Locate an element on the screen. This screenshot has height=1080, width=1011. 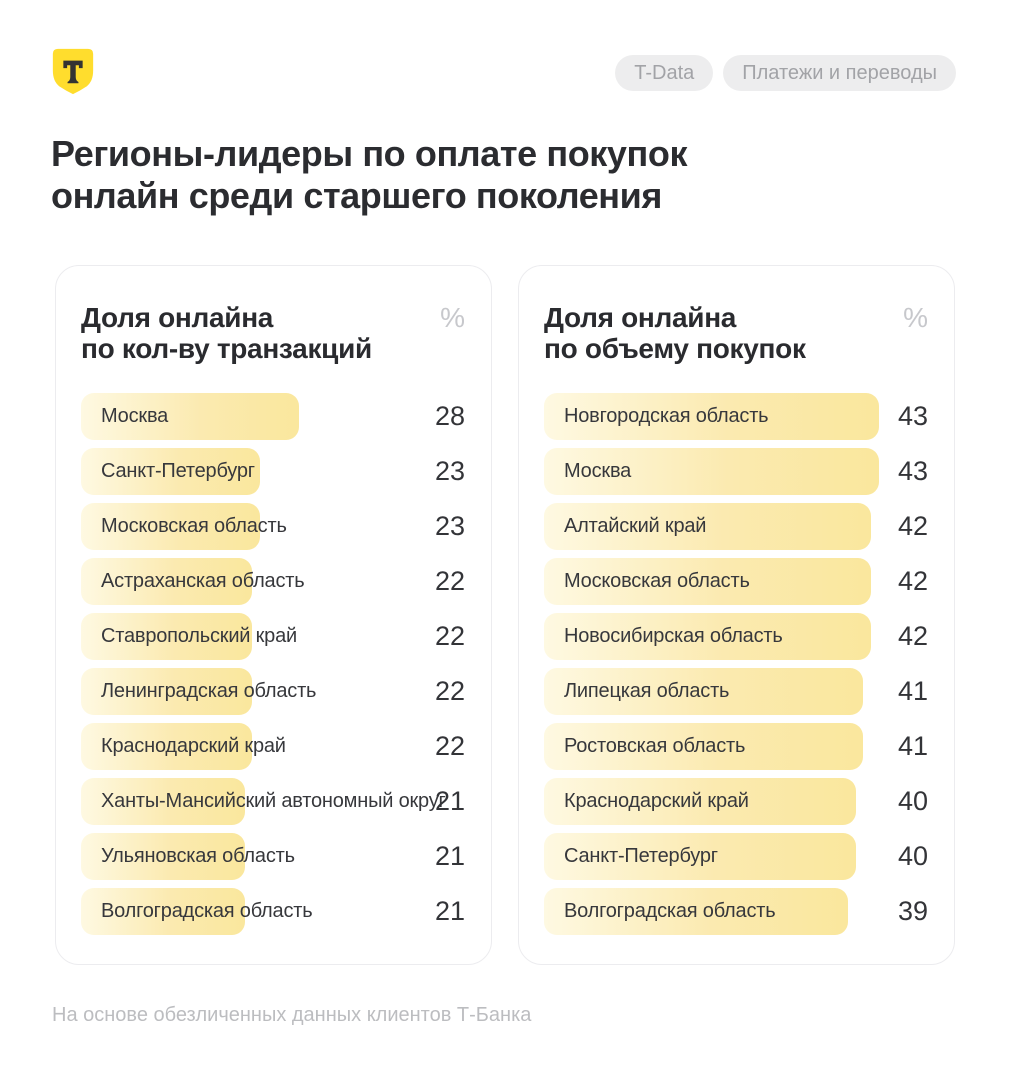
table-row: Ленинградская область 22 is located at coordinates (273, 691).